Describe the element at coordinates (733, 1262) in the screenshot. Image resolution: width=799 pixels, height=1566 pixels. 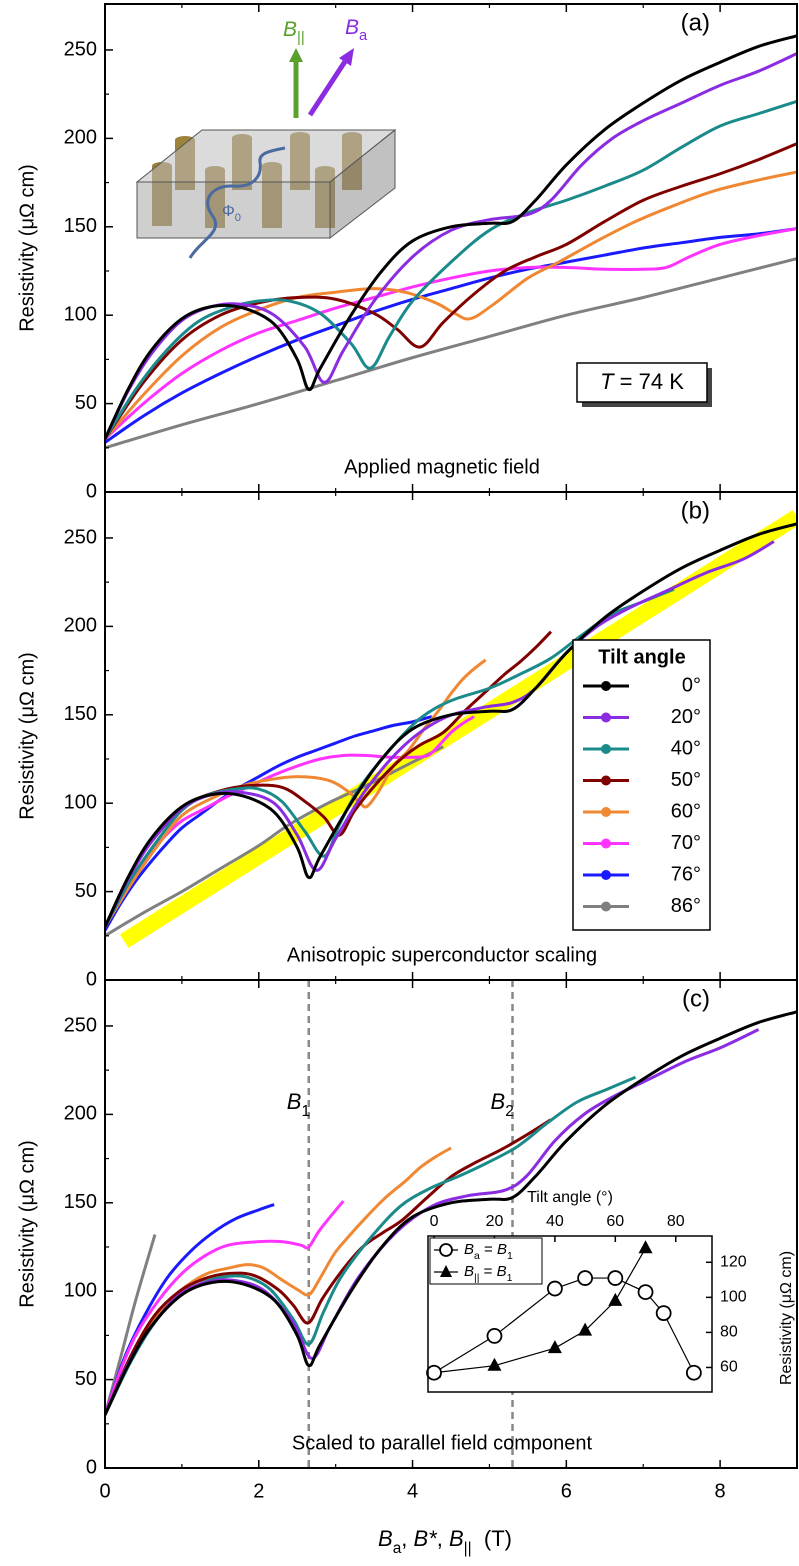
I see `y-tick-label: 120` at that location.